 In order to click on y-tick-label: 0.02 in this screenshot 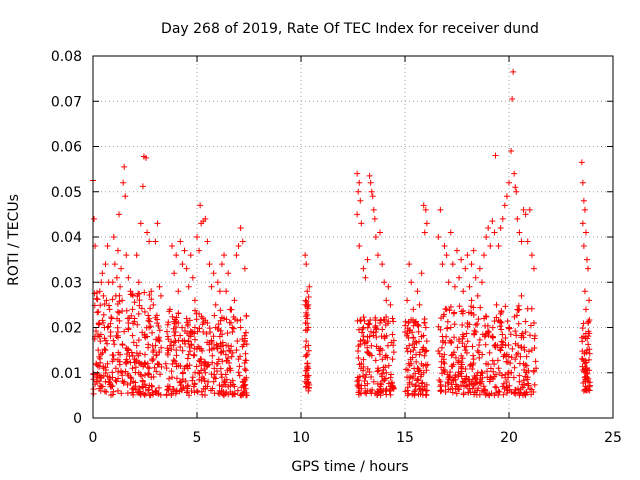, I will do `click(66, 329)`.